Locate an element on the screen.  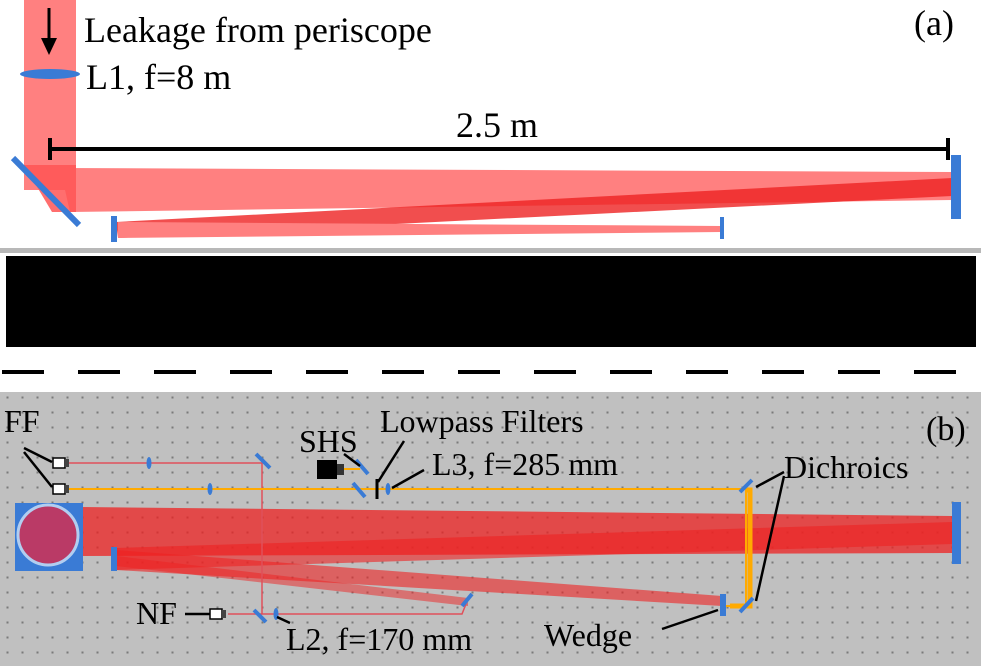
pickoff-beam is located at coordinates (420, 230).